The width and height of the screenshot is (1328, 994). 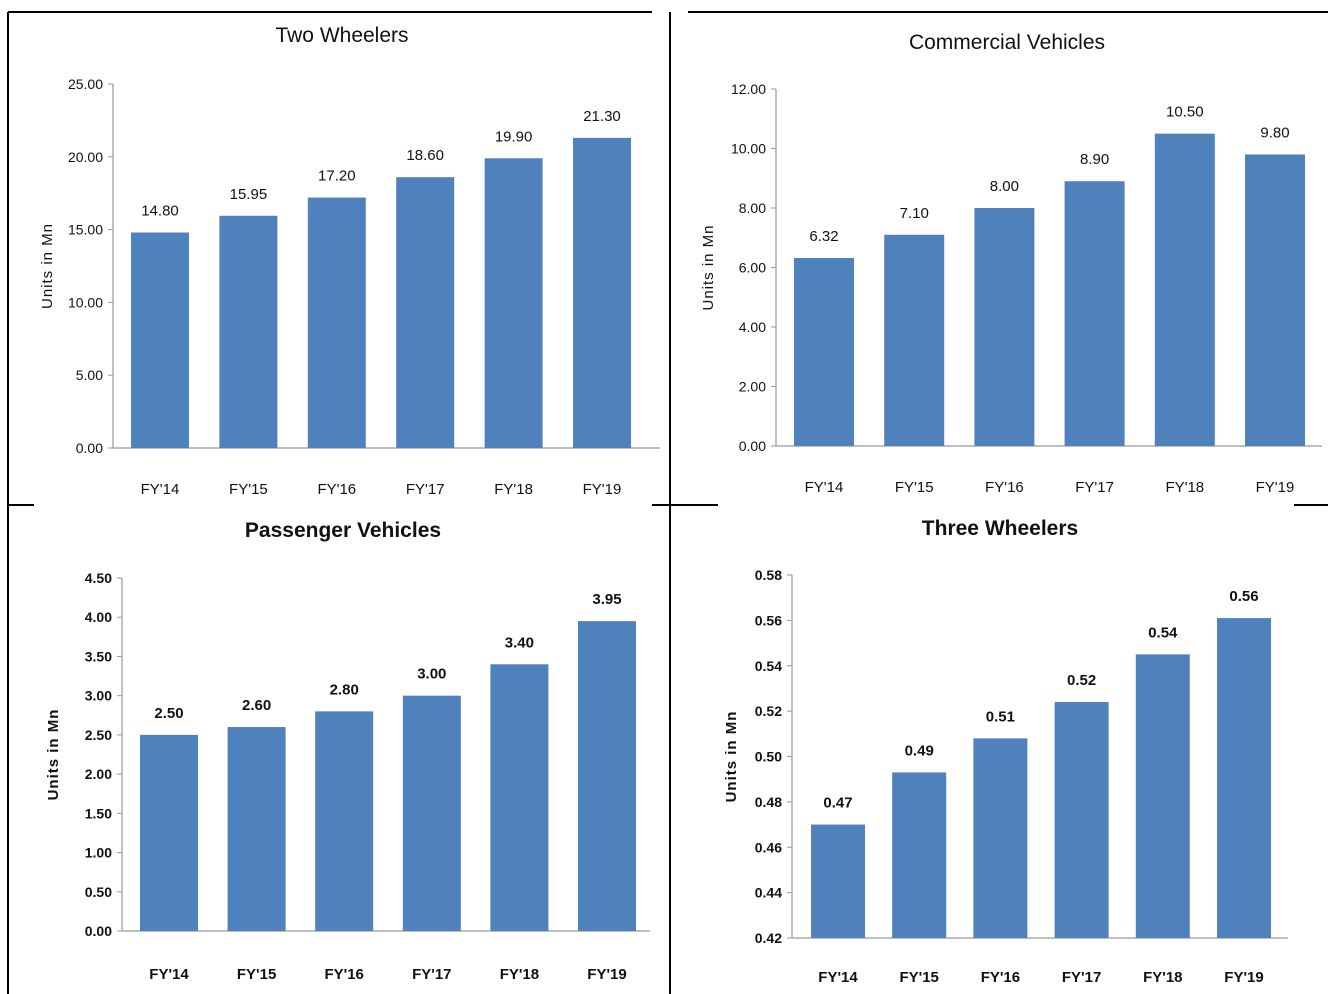 What do you see at coordinates (823, 236) in the screenshot?
I see `data-label: 6.32` at bounding box center [823, 236].